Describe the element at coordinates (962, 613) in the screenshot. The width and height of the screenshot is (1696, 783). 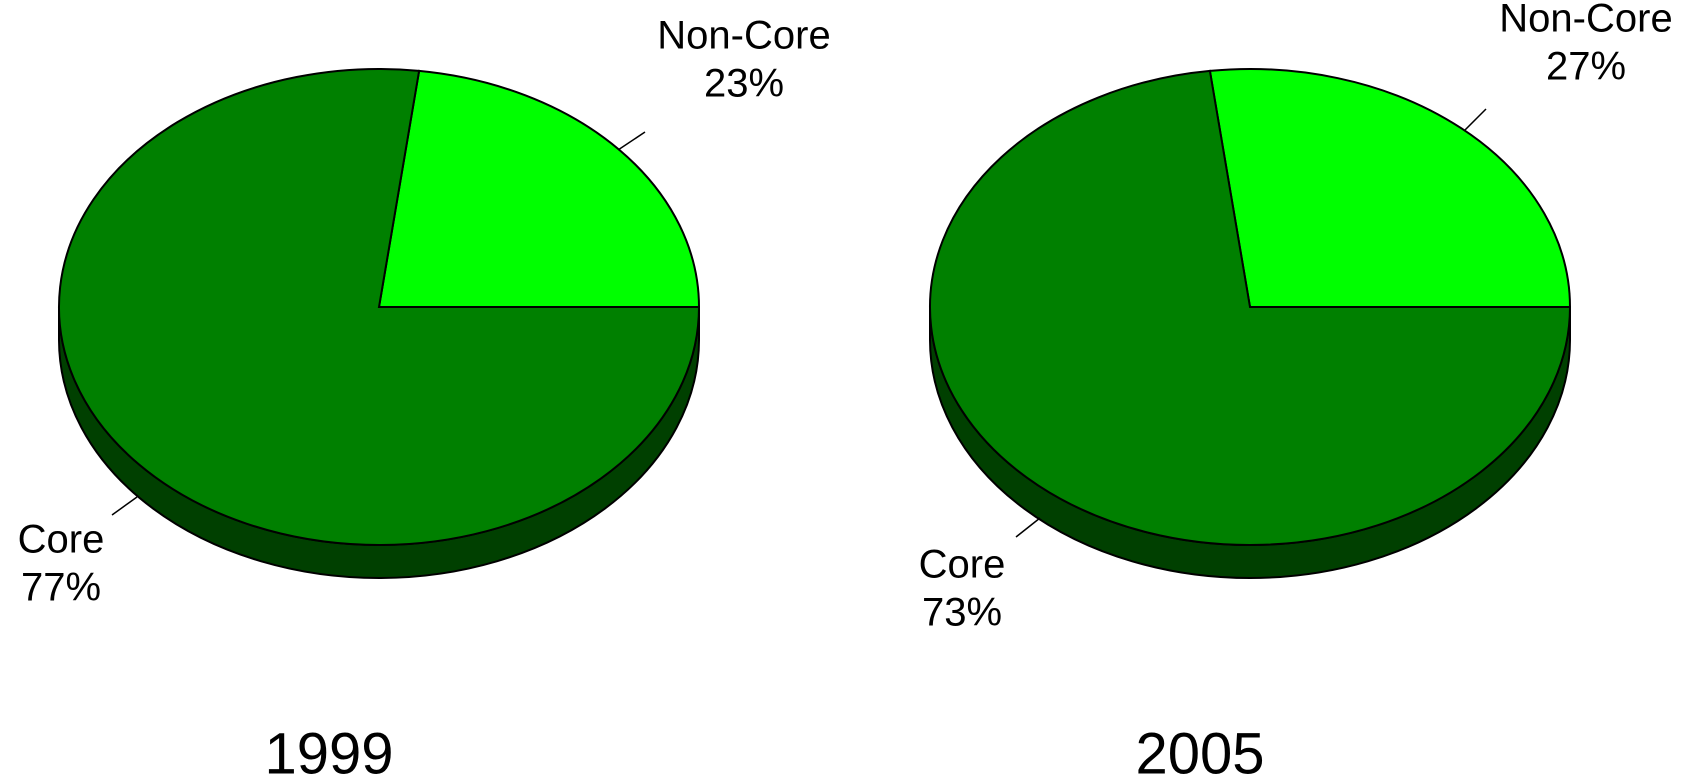
I see `slice-value-label: 73%` at that location.